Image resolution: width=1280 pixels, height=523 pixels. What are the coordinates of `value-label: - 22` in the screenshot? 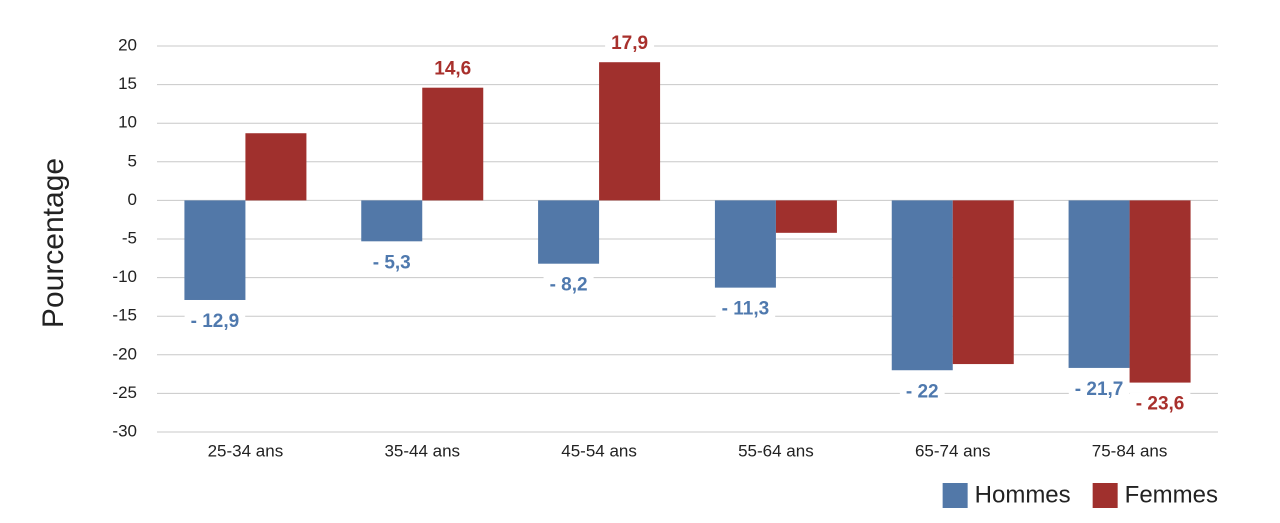 It's located at (922, 391).